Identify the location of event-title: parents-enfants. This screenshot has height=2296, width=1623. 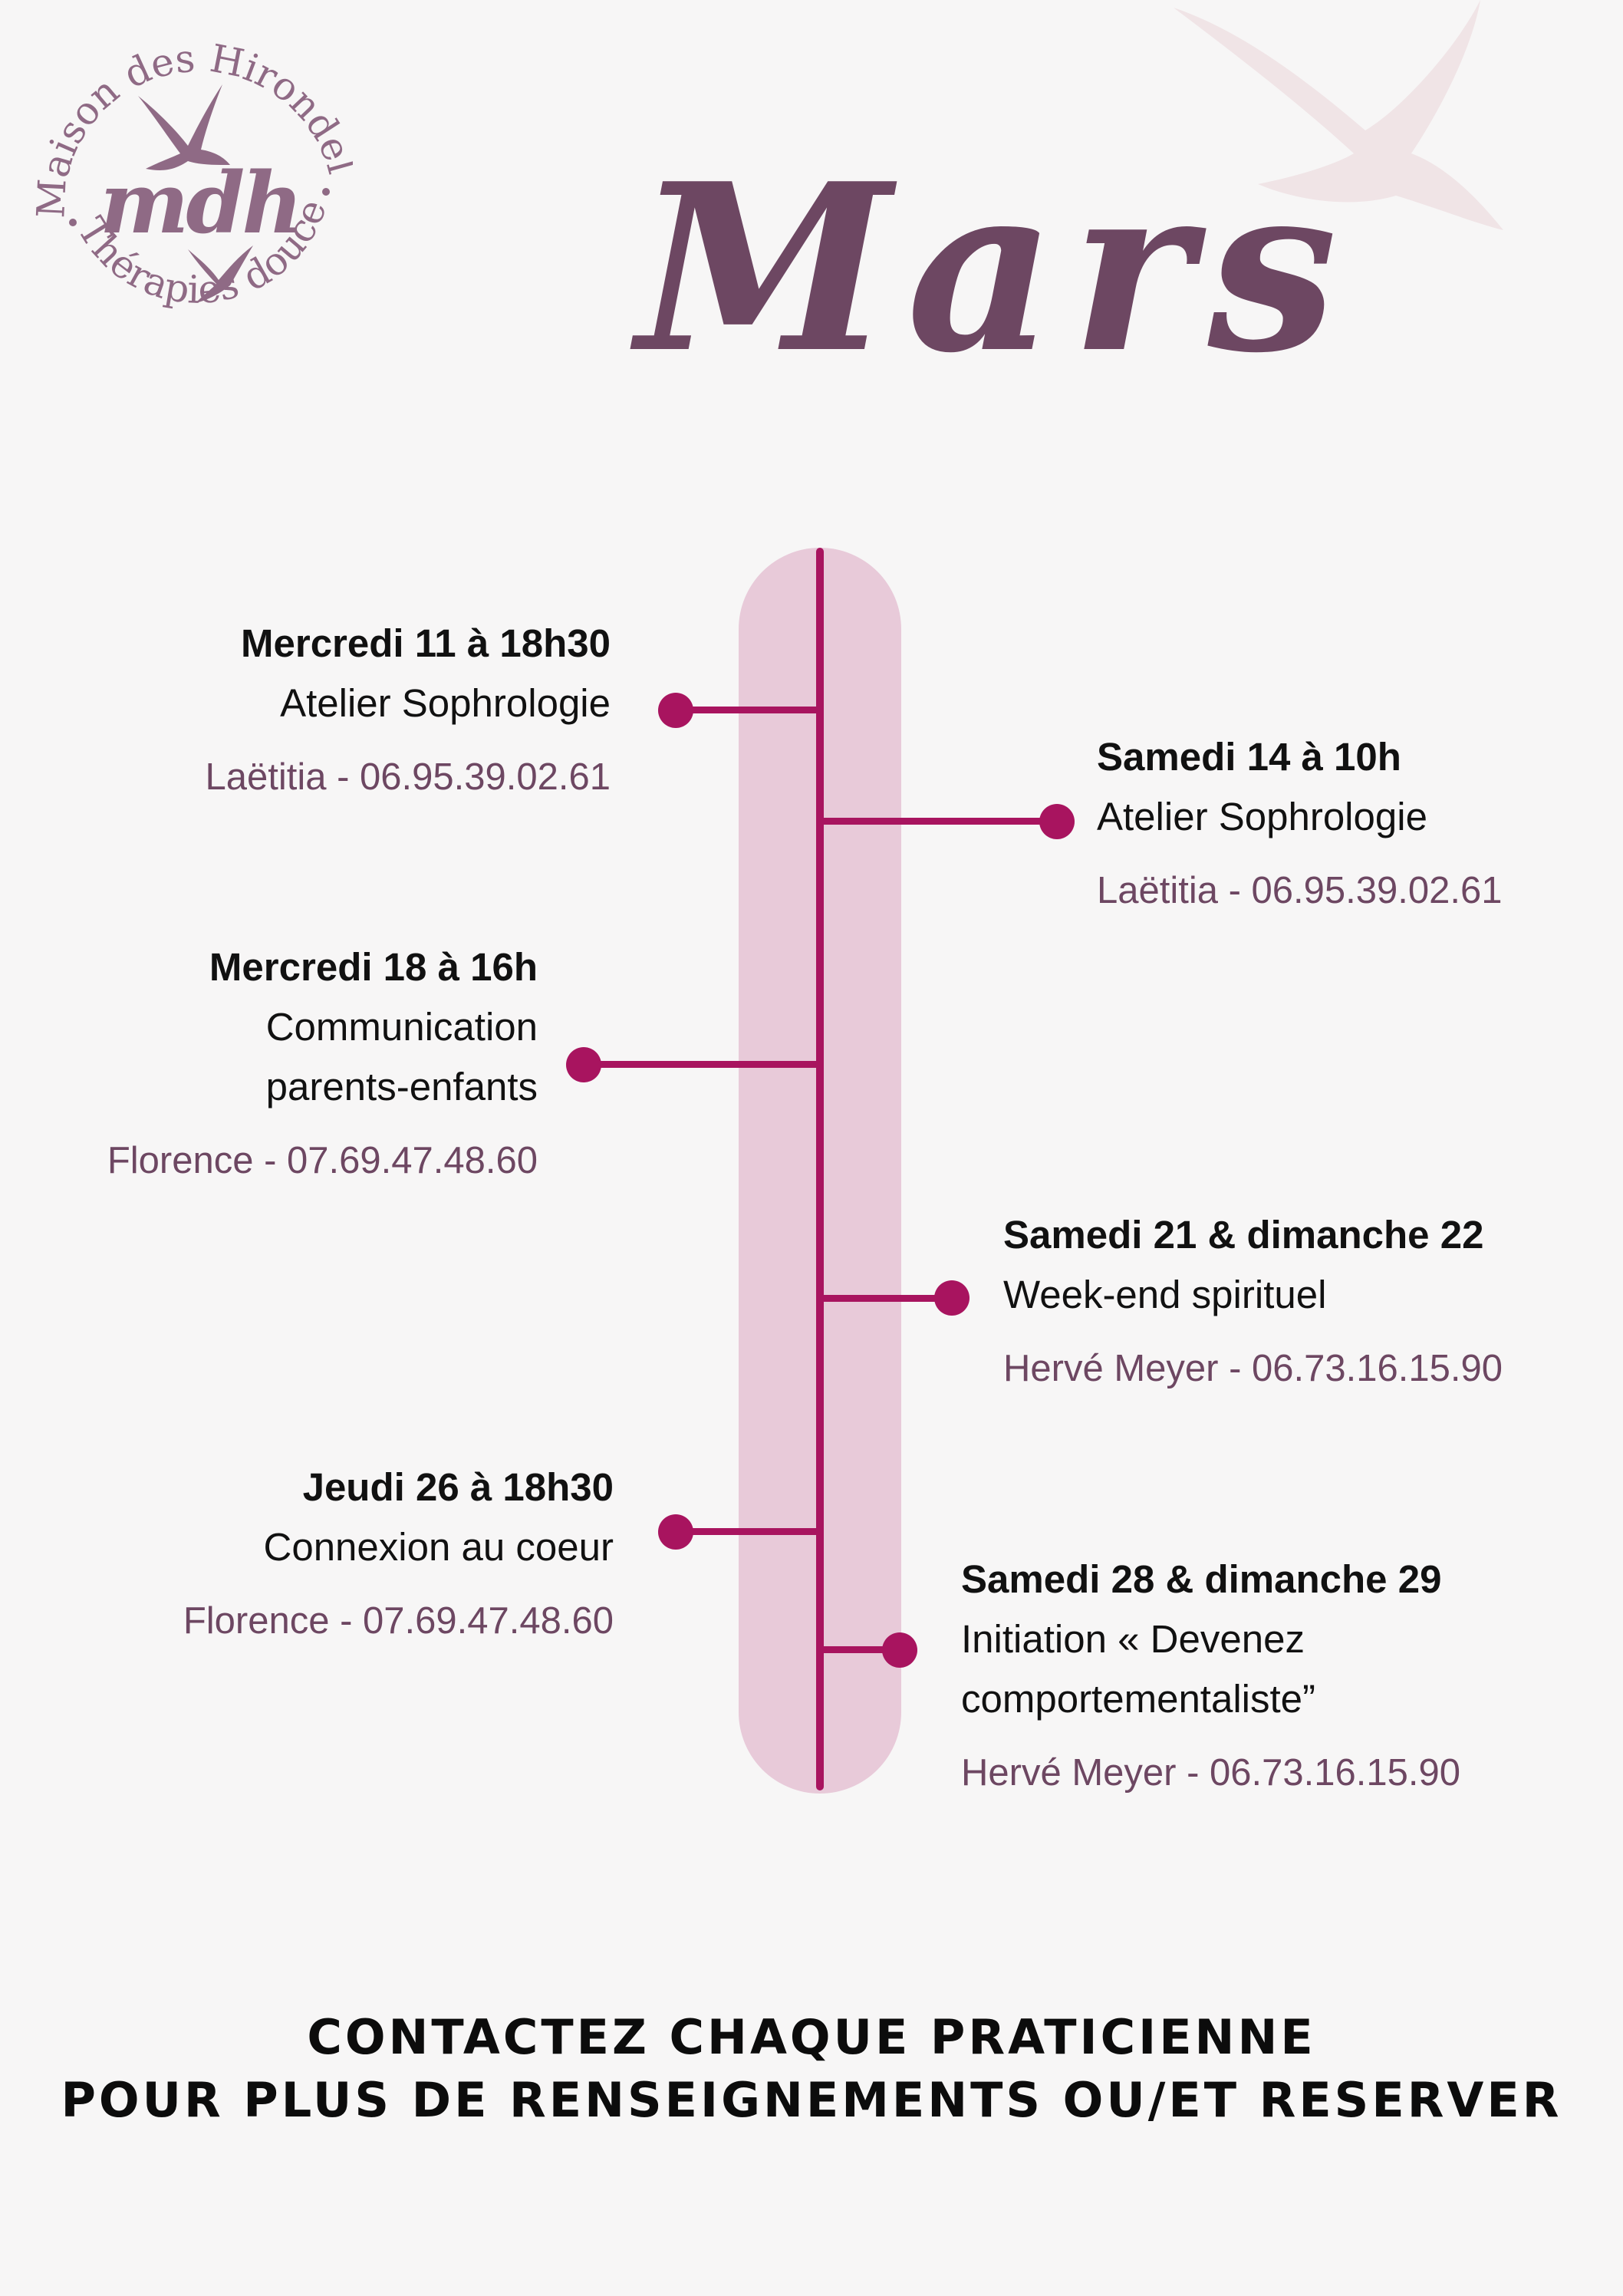
(402, 1086).